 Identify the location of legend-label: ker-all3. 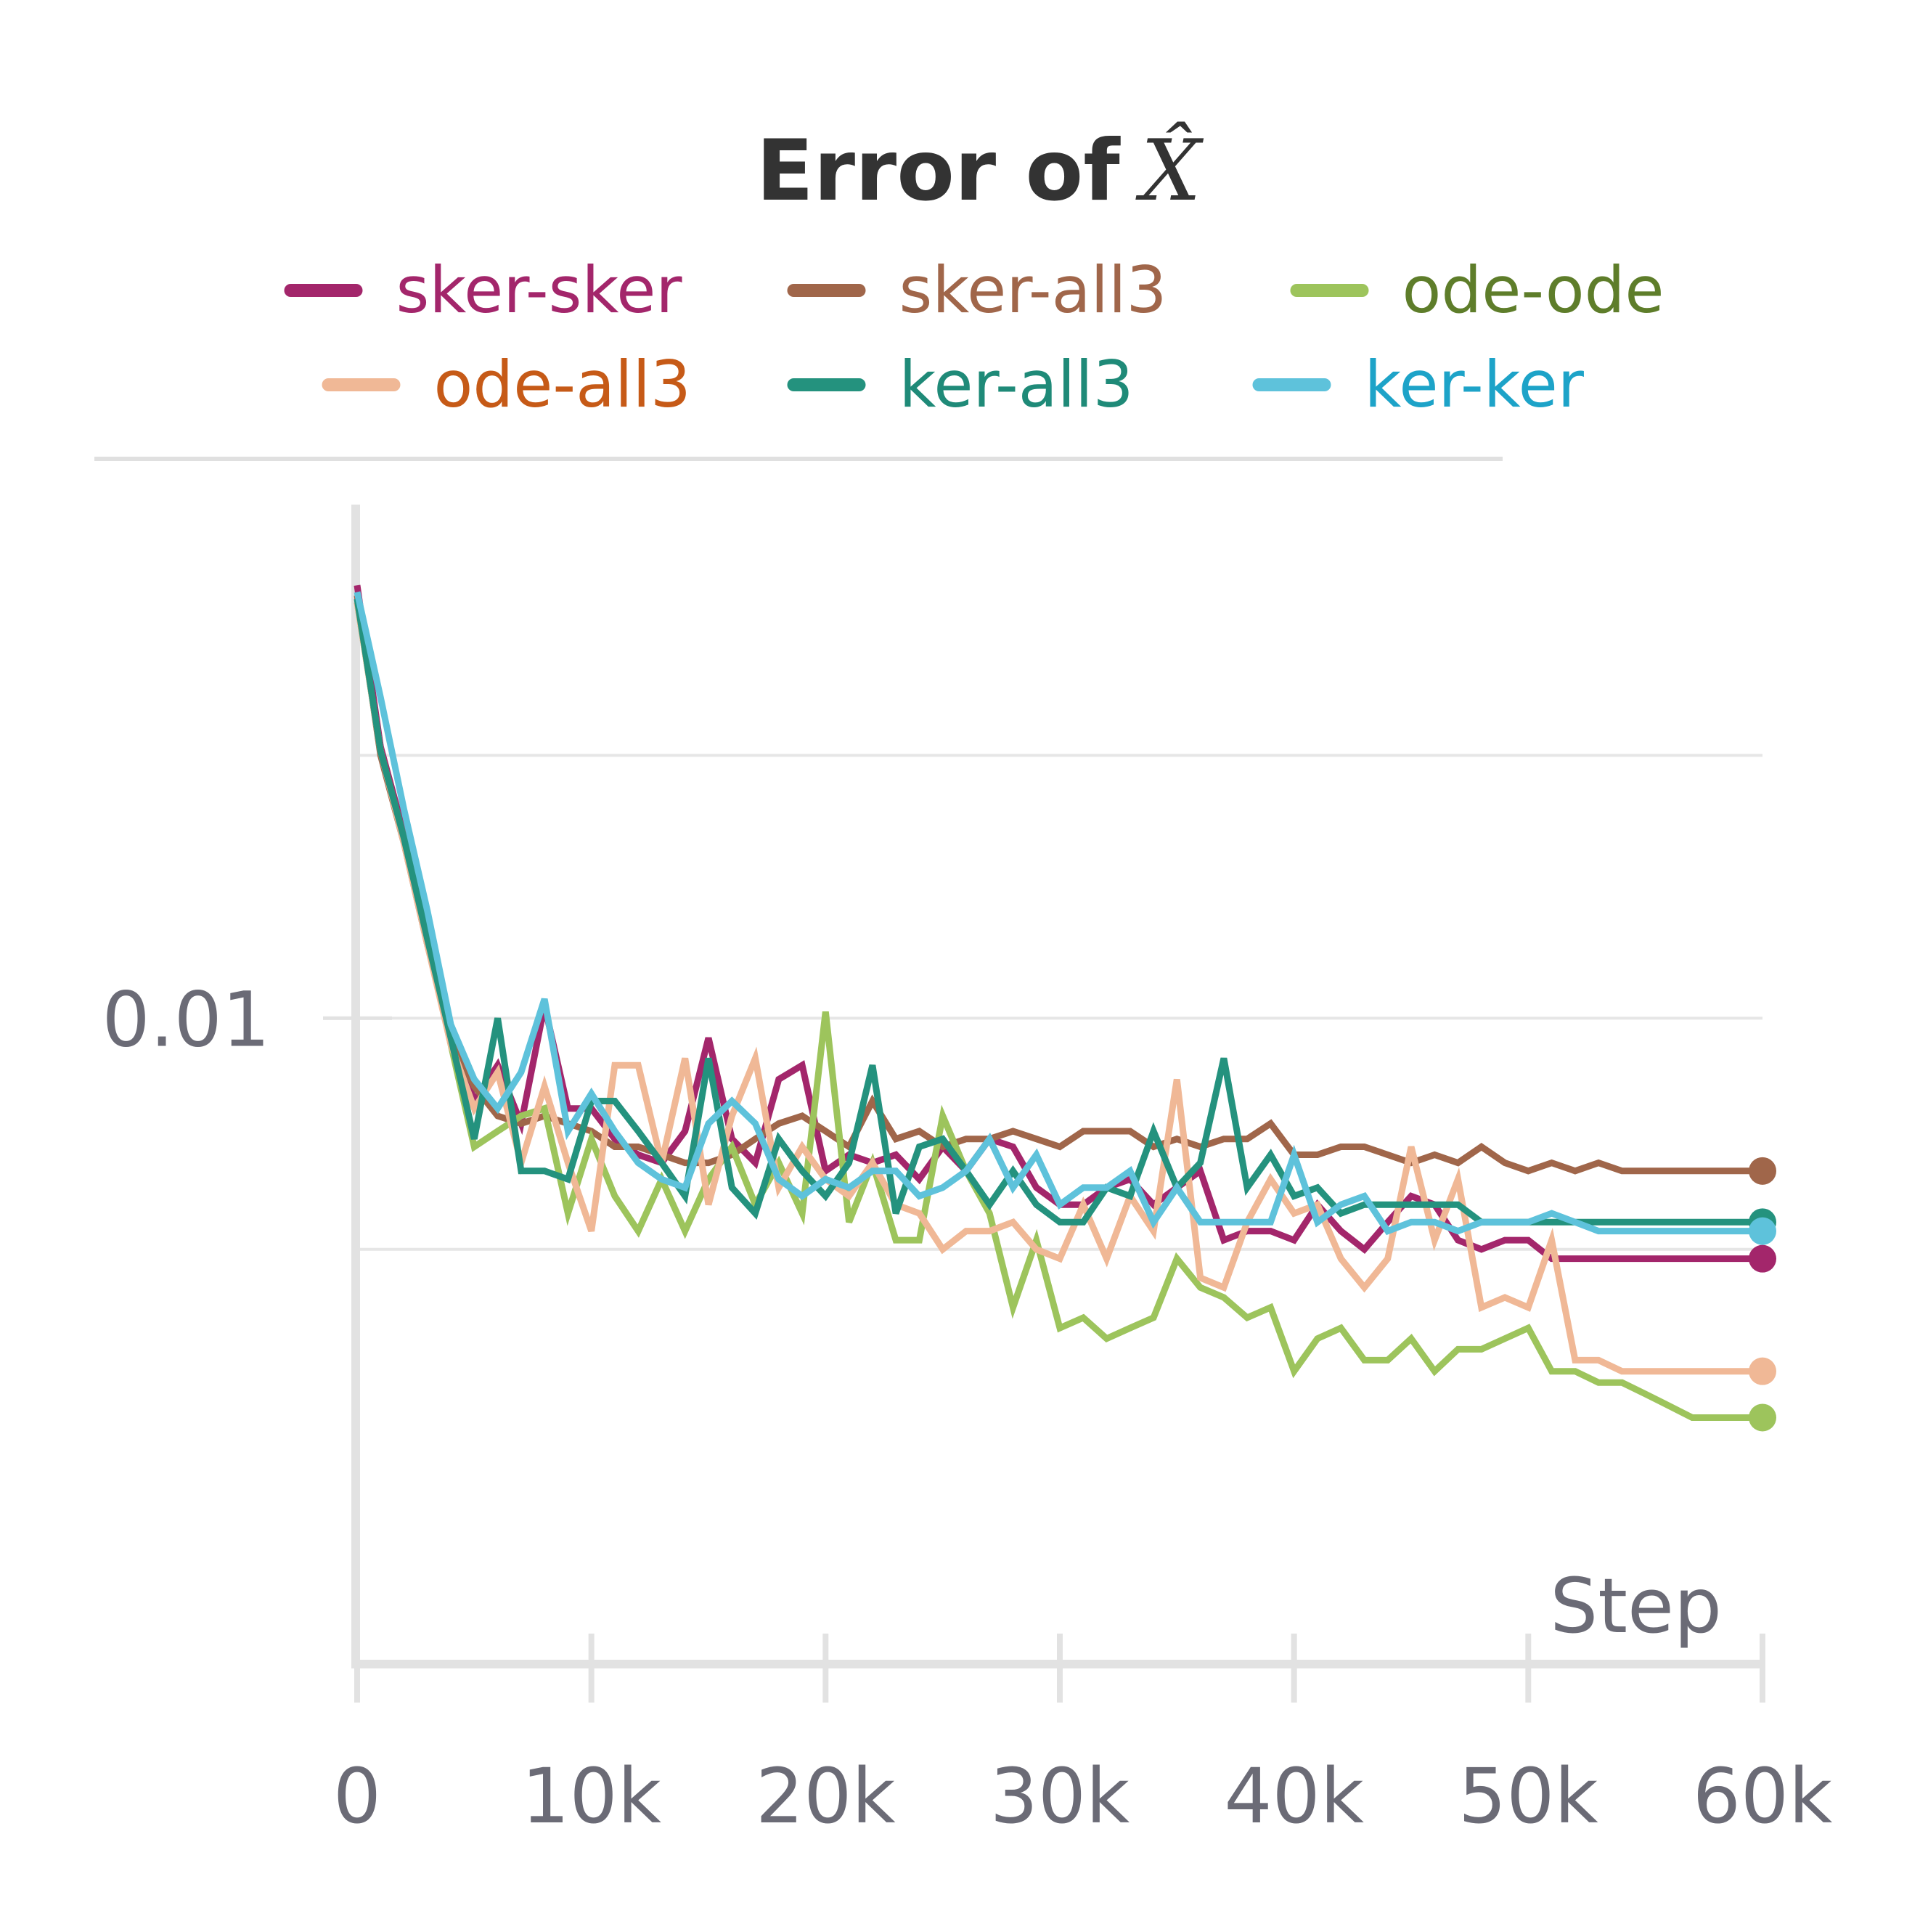
(1016, 384).